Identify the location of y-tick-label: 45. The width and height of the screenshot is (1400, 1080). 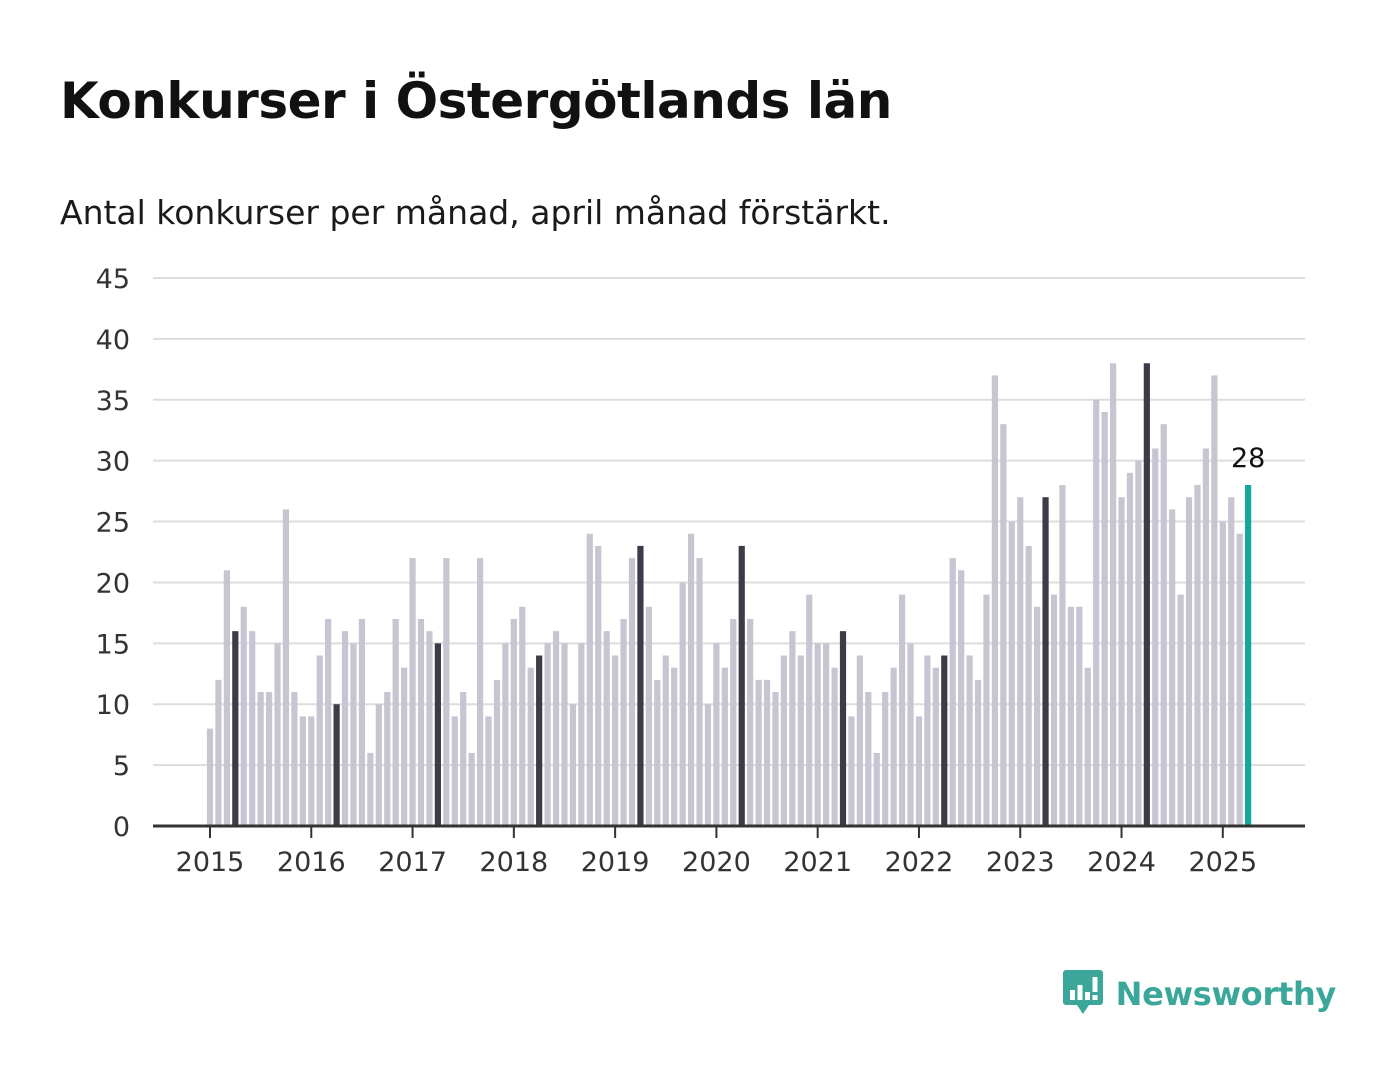
(113, 279).